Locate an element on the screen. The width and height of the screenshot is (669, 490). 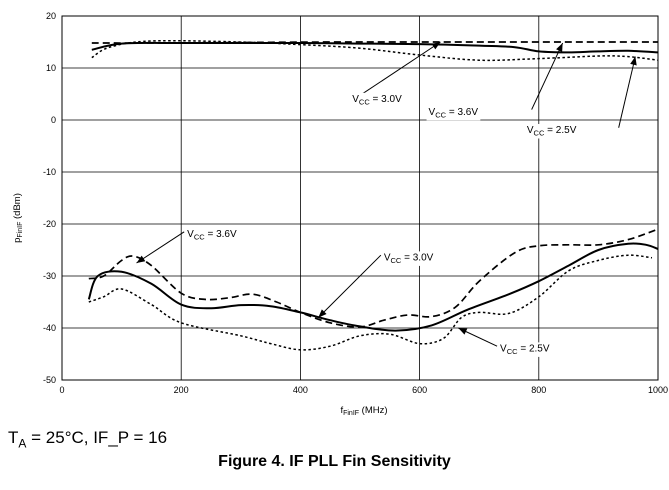
x-tick-label-5: 1000 is located at coordinates (658, 390).